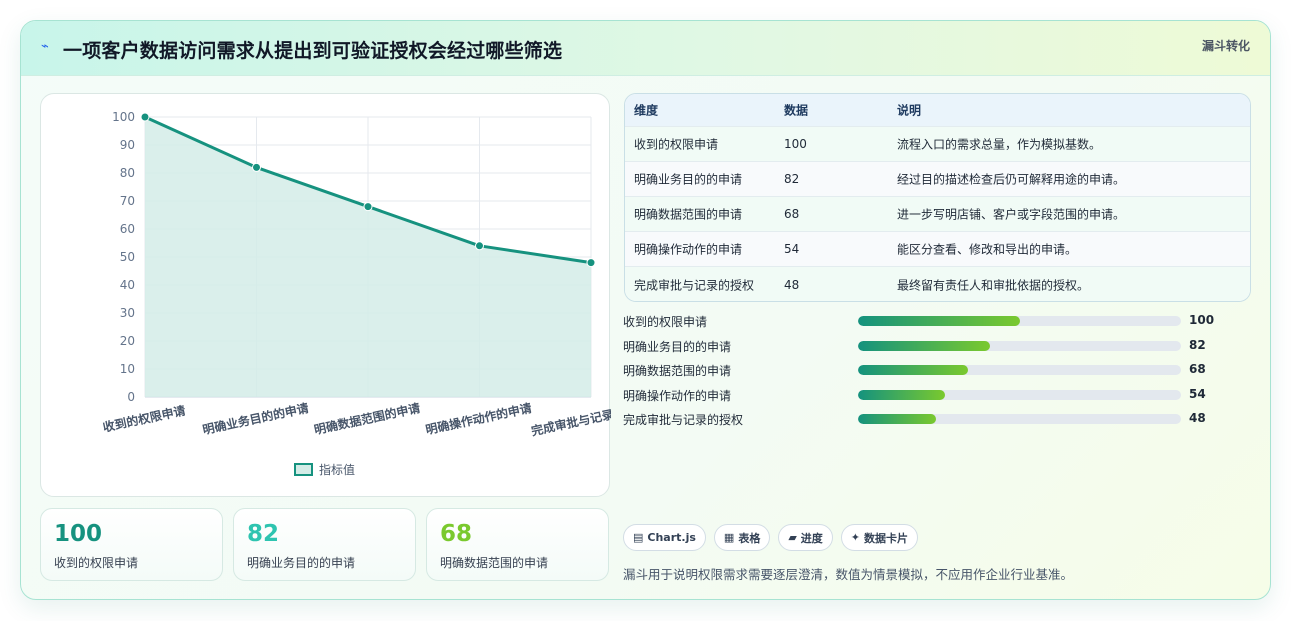 The height and width of the screenshot is (621, 1291). I want to click on table-cell: 100, so click(795, 144).